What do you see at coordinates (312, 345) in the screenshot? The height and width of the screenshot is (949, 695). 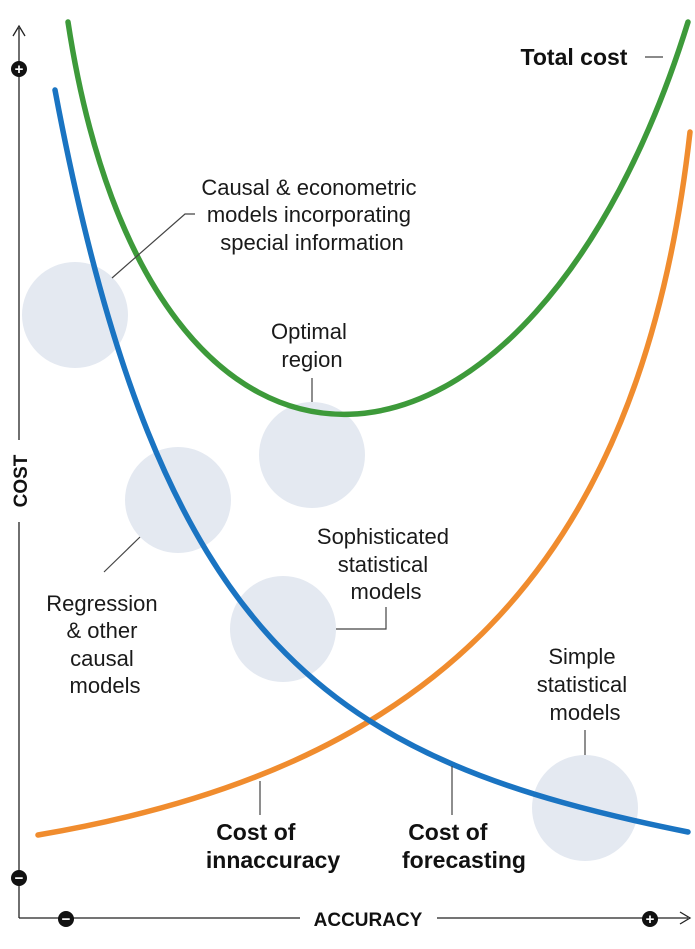 I see `optimal-region-label: Optimal region` at bounding box center [312, 345].